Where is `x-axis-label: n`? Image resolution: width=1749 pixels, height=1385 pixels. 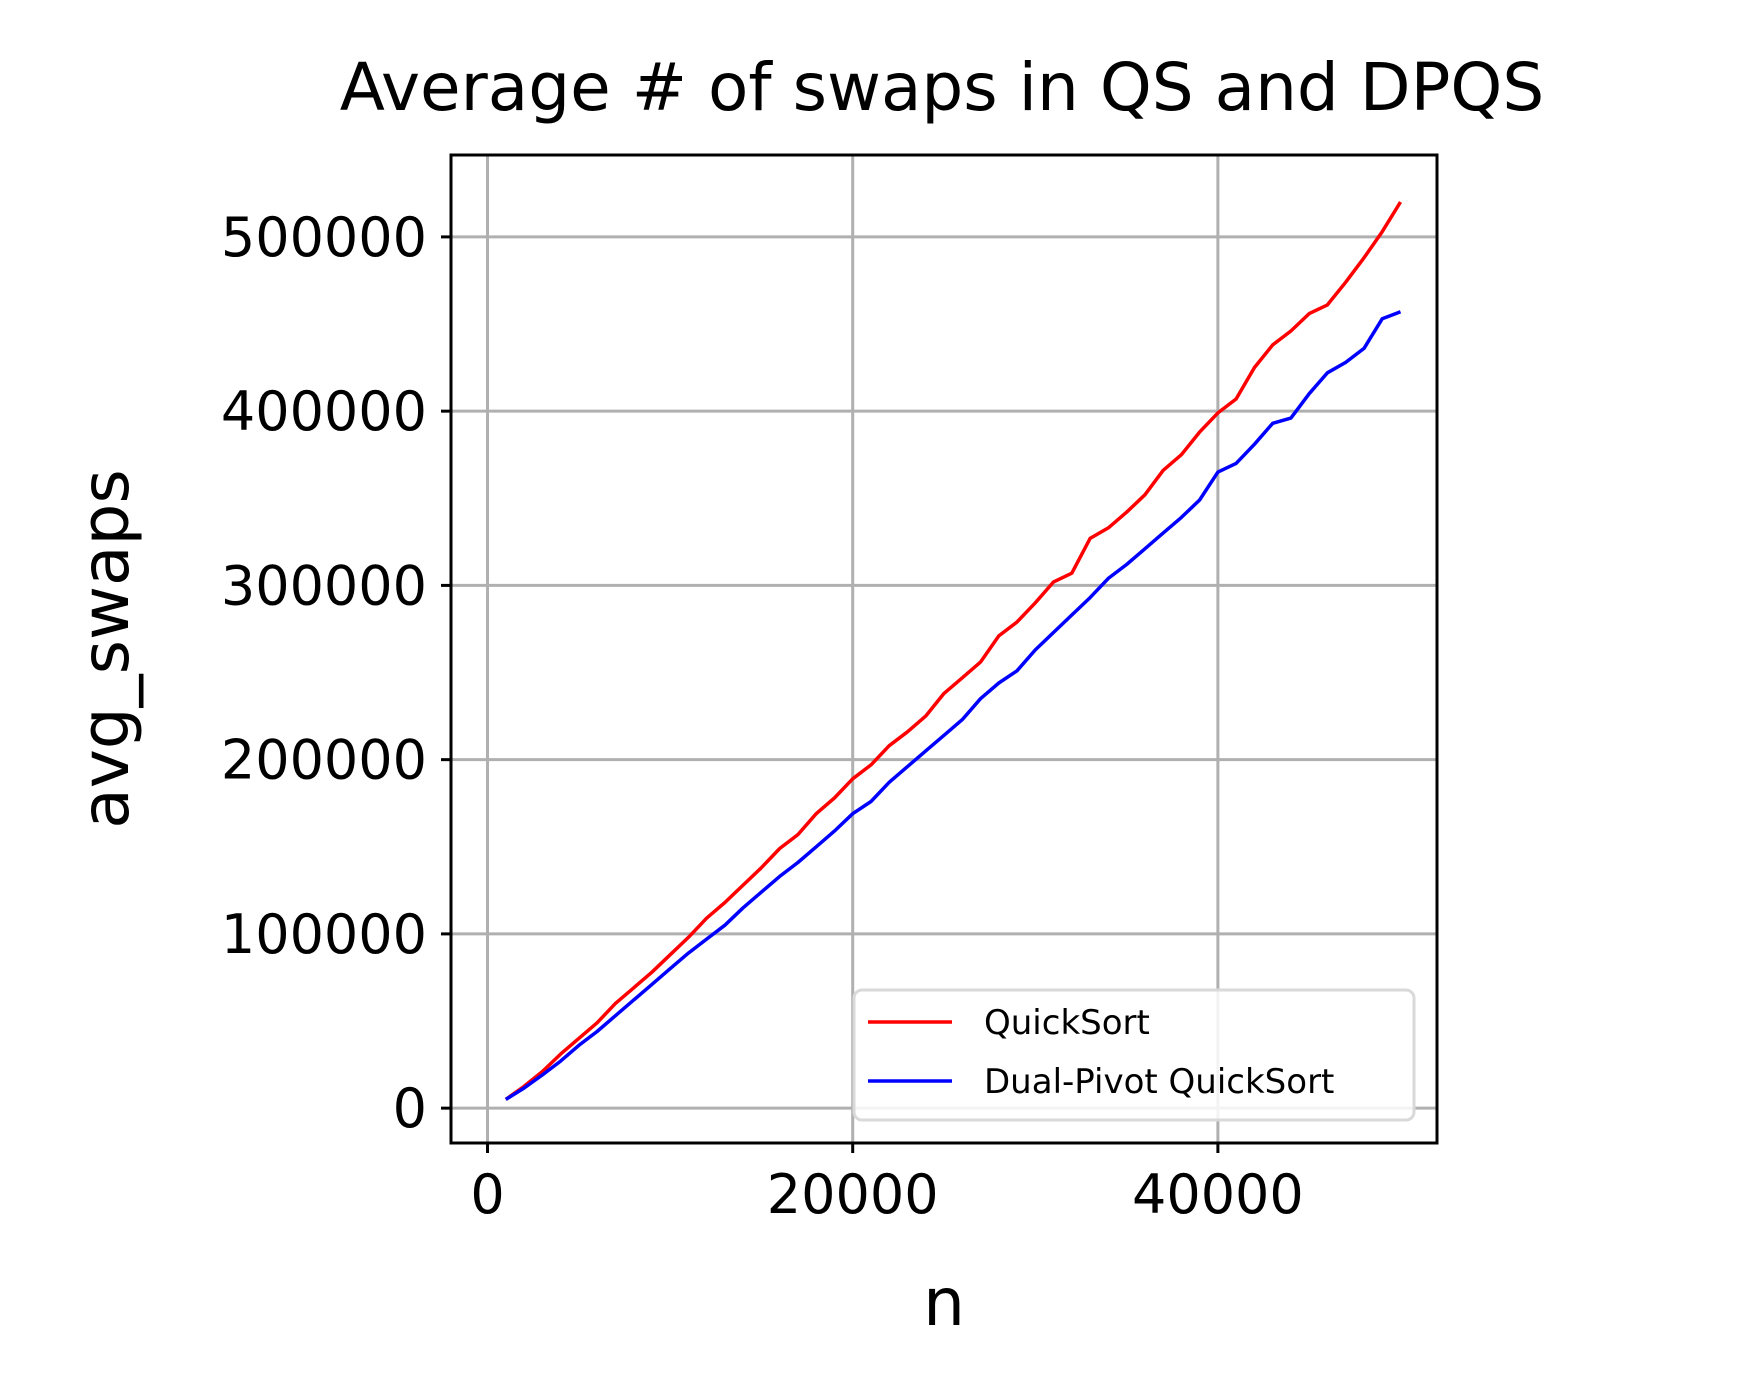
x-axis-label: n is located at coordinates (944, 1302).